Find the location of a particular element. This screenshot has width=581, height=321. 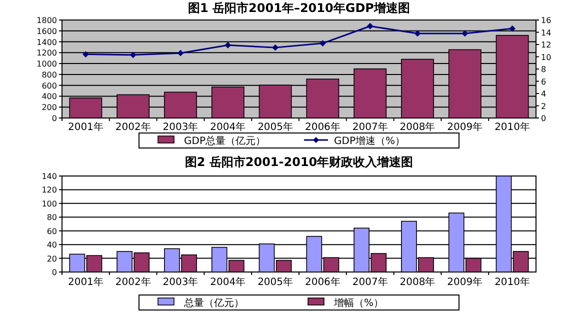

y2-tick-label: 0 is located at coordinates (543, 118).